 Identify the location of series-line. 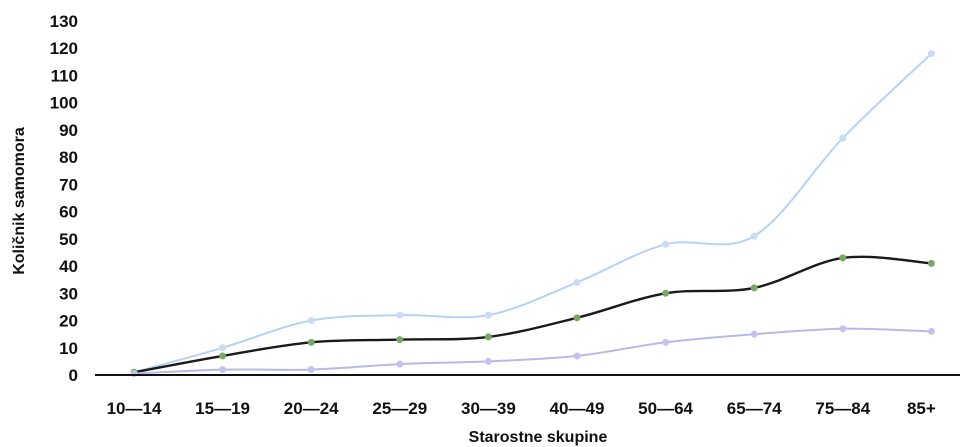
(532, 351).